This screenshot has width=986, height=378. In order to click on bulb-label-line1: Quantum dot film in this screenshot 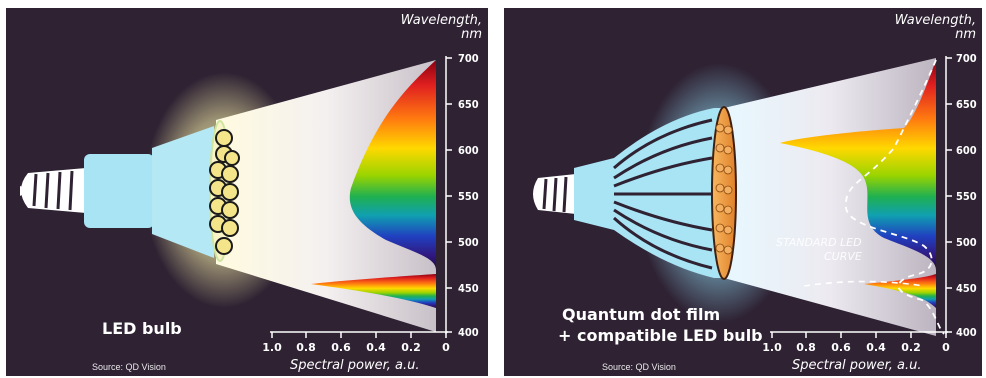, I will do `click(641, 314)`.